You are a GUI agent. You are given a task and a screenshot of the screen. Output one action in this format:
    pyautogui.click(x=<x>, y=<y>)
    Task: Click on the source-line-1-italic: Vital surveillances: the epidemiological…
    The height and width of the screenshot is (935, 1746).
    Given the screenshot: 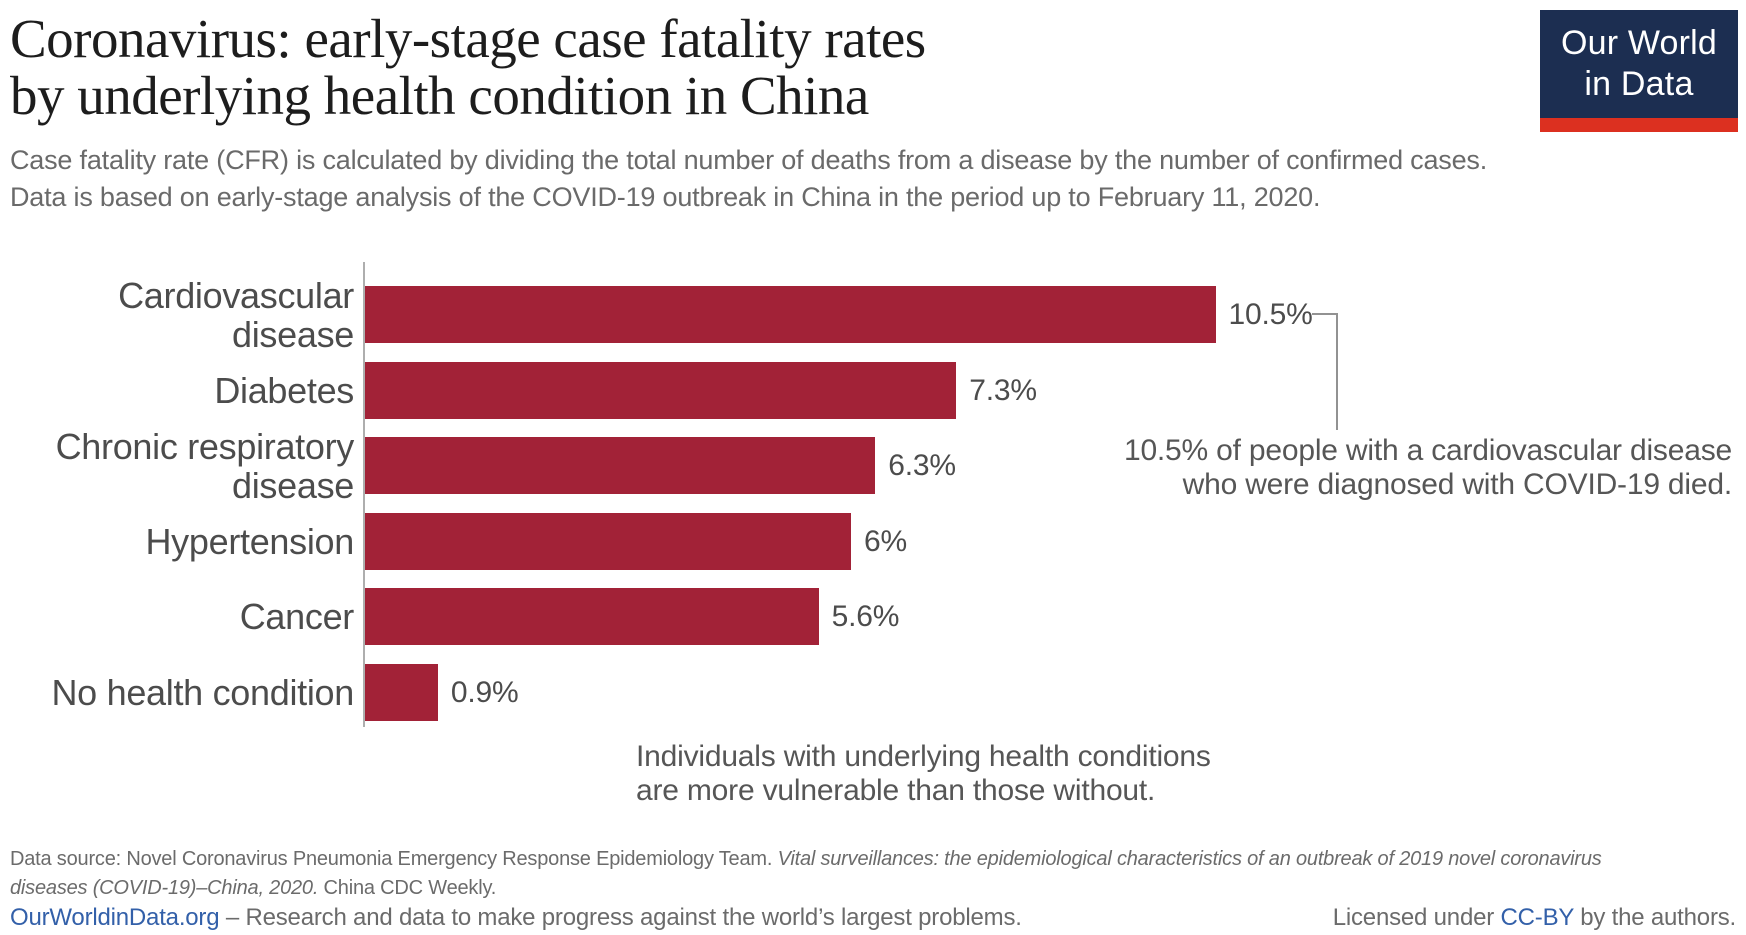 What is the action you would take?
    pyautogui.click(x=1189, y=859)
    